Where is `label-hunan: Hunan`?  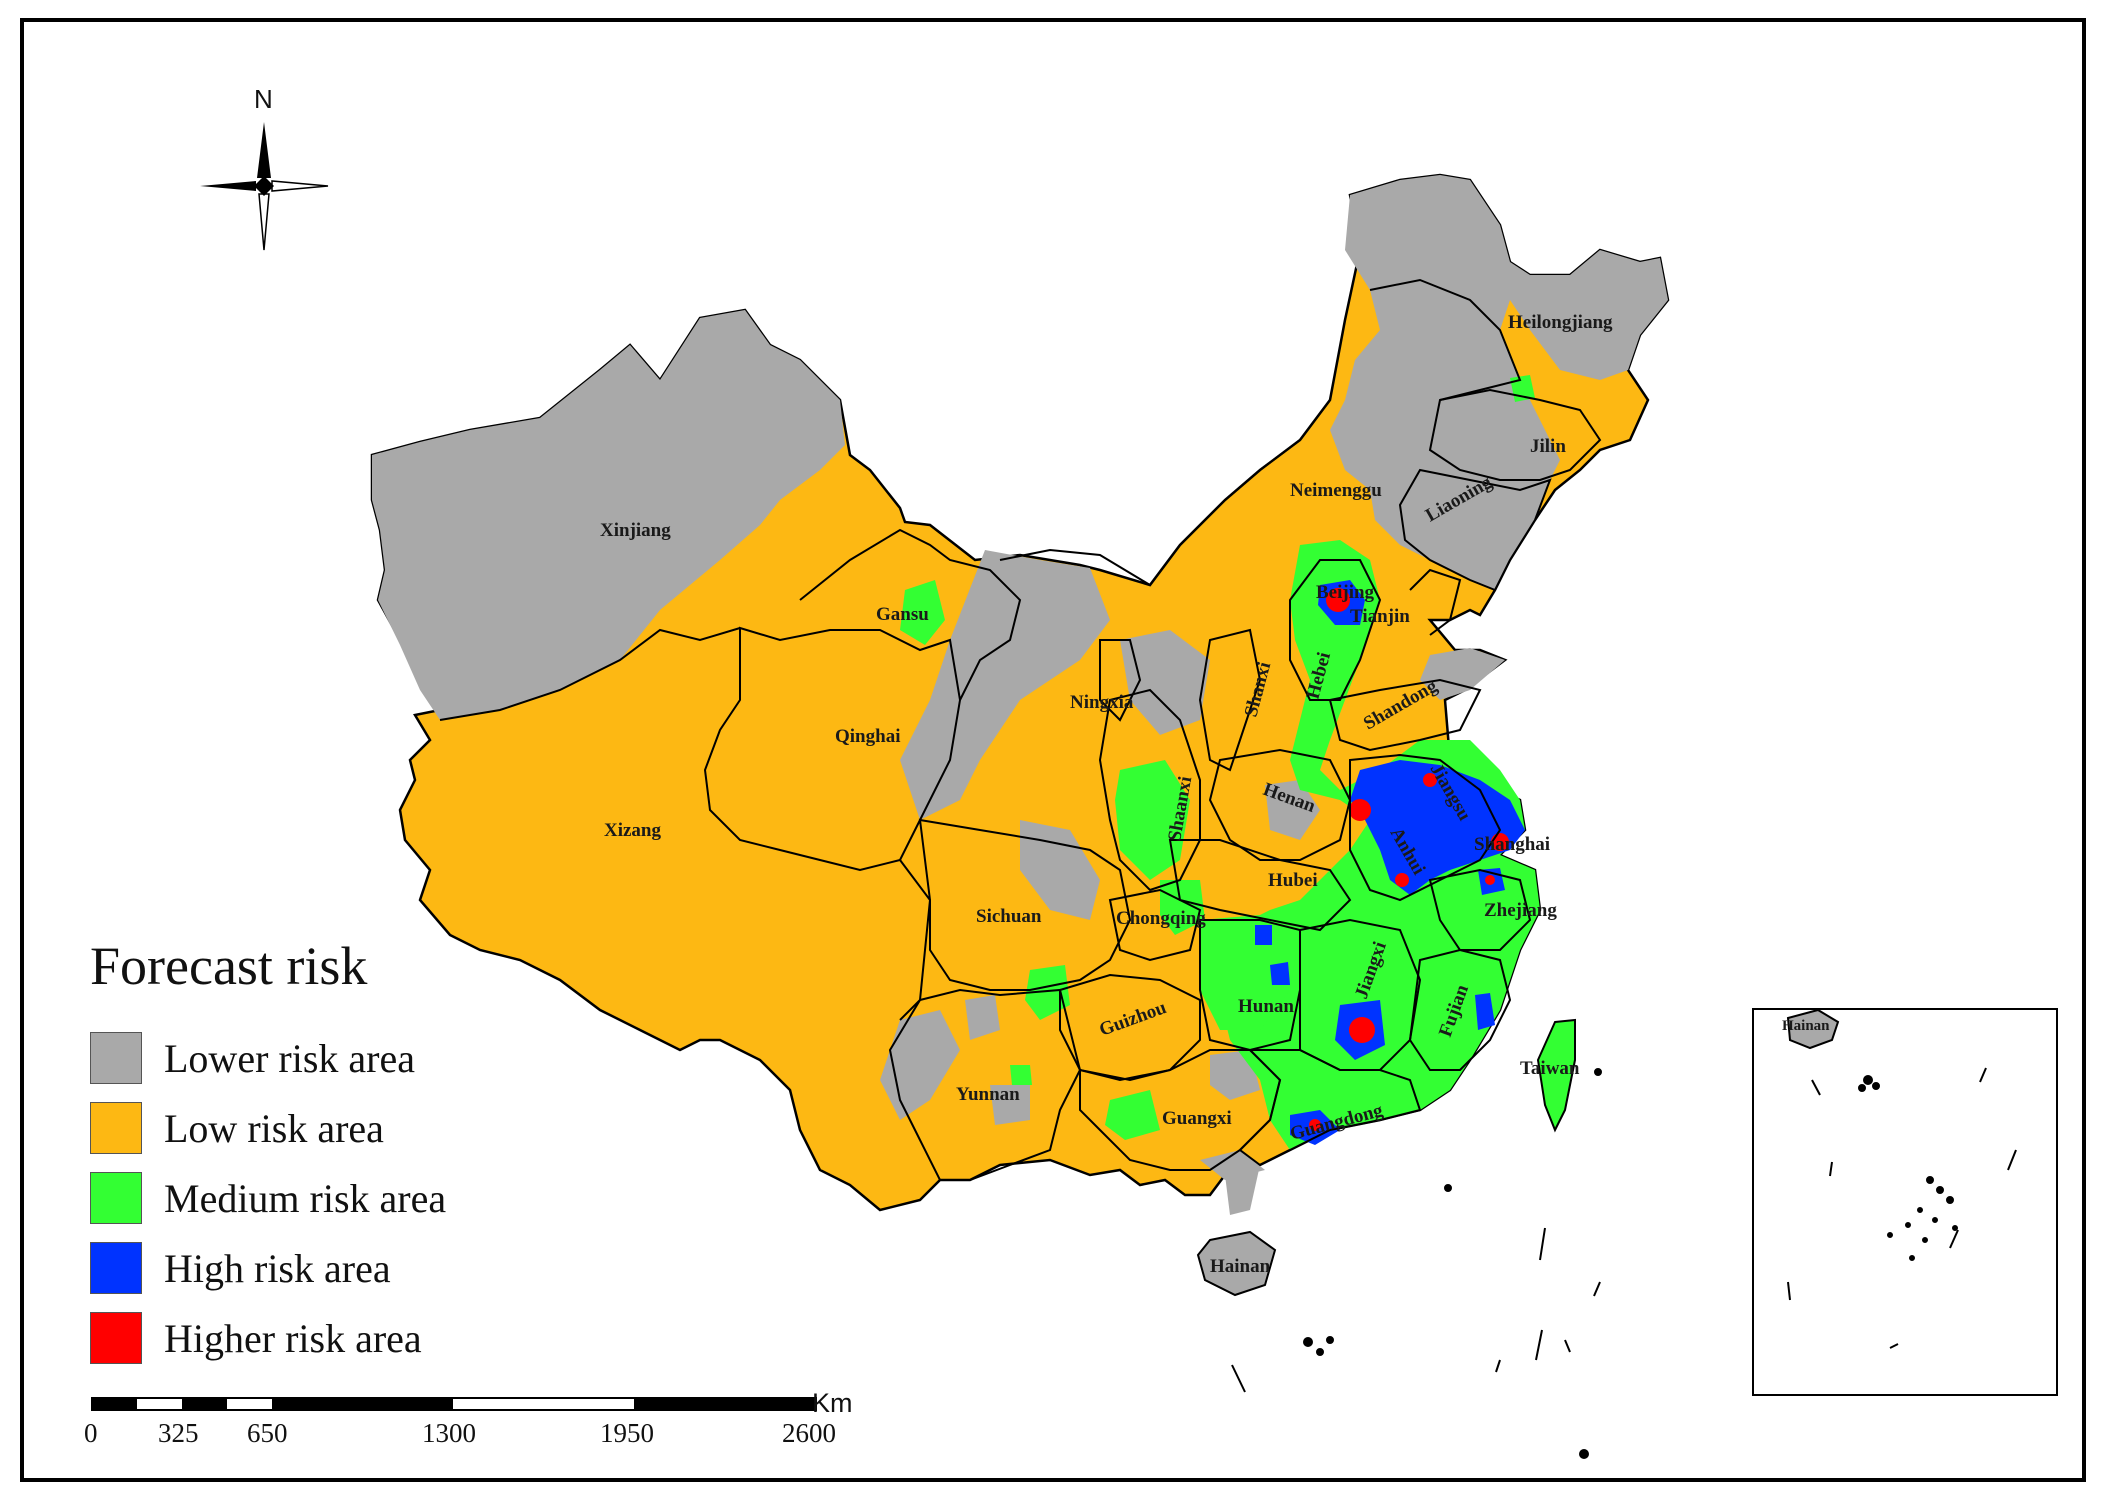
label-hunan: Hunan is located at coordinates (1266, 1006).